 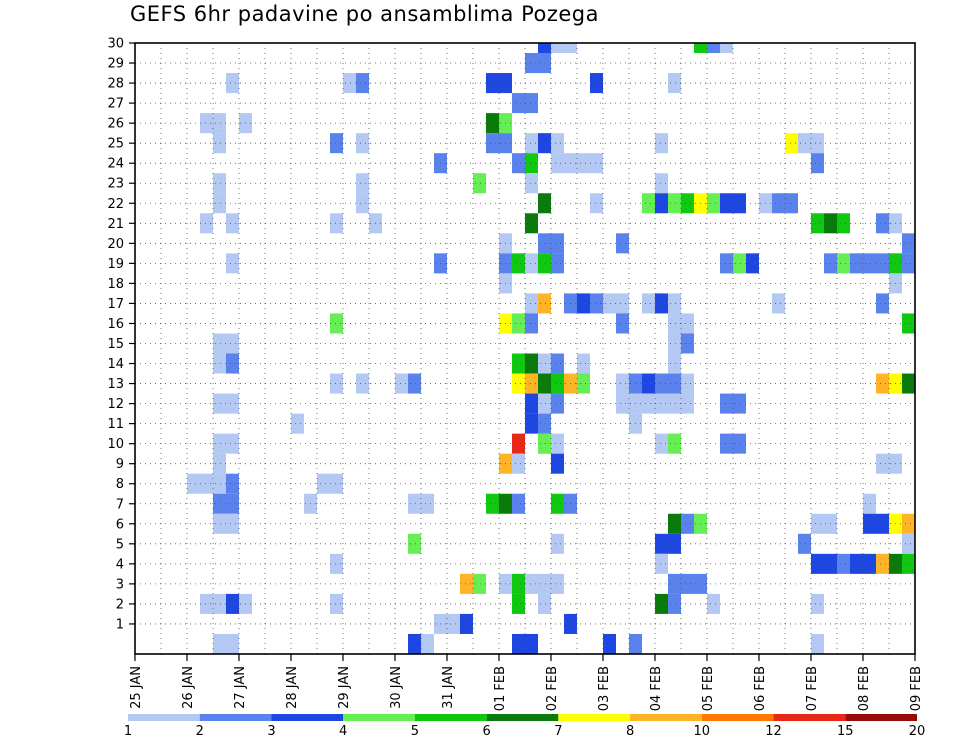 I want to click on x-tick-label: 28 JAN, so click(x=292, y=687).